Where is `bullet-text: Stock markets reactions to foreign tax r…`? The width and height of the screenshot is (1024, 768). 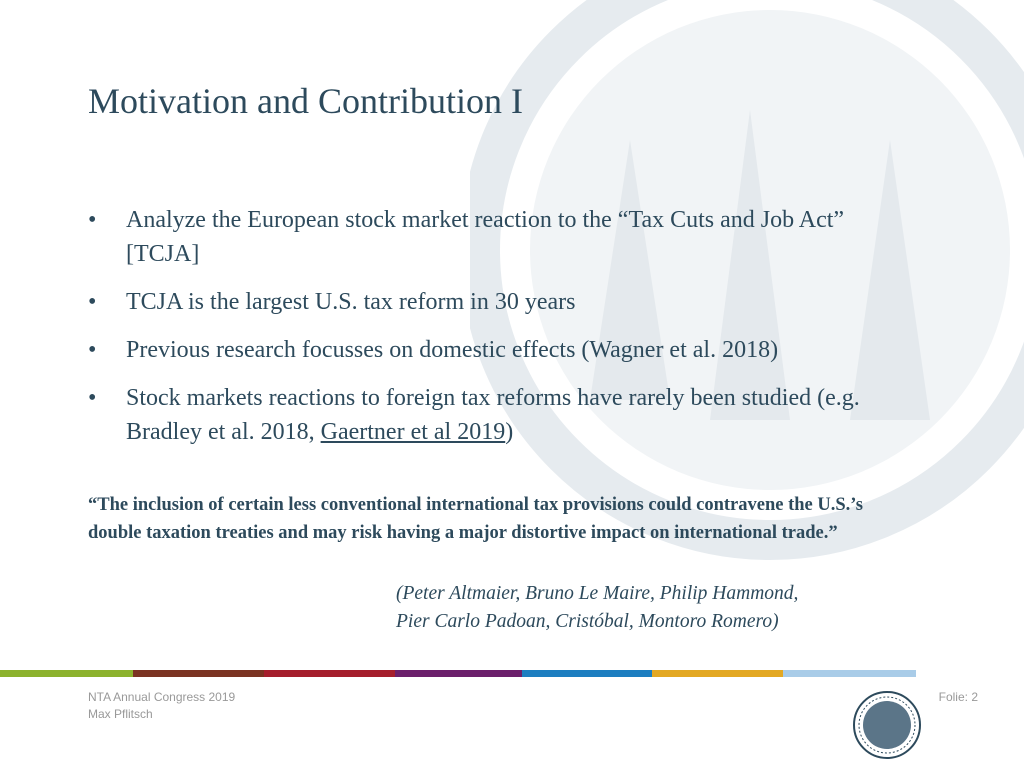
bullet-text: Stock markets reactions to foreign tax r… is located at coordinates (493, 415).